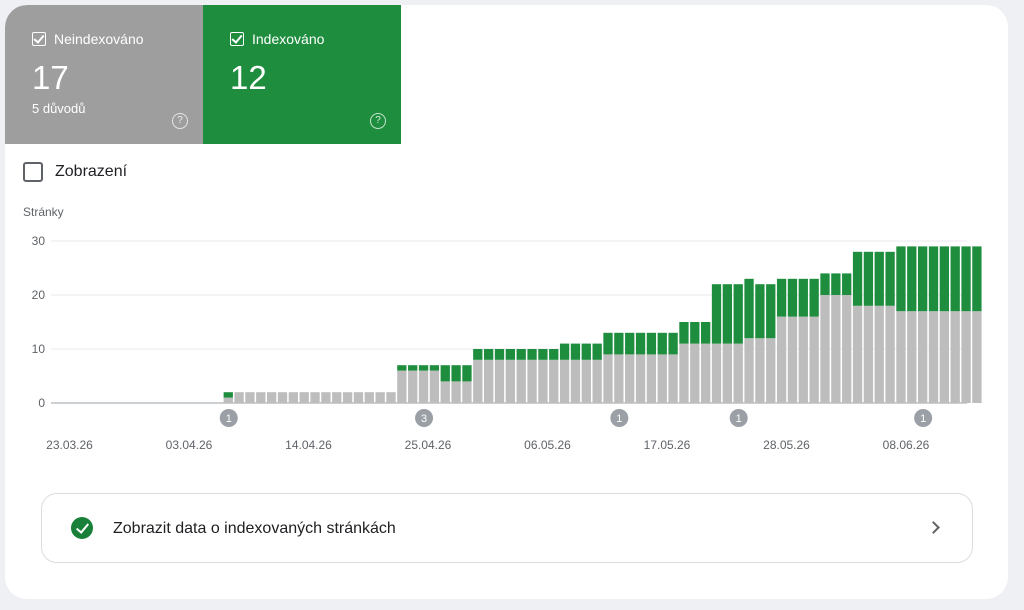 This screenshot has height=610, width=1024. I want to click on views-checkbox, so click(33, 172).